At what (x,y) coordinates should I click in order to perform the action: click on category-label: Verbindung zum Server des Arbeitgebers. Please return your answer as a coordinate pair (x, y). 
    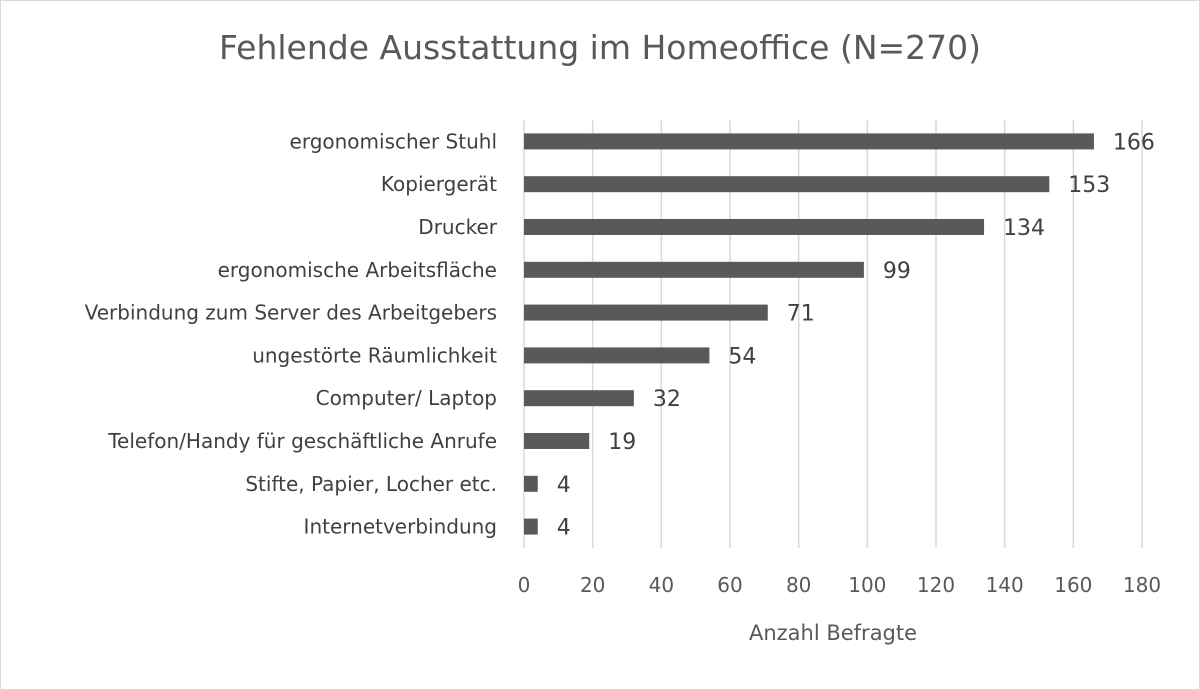
    Looking at the image, I should click on (291, 313).